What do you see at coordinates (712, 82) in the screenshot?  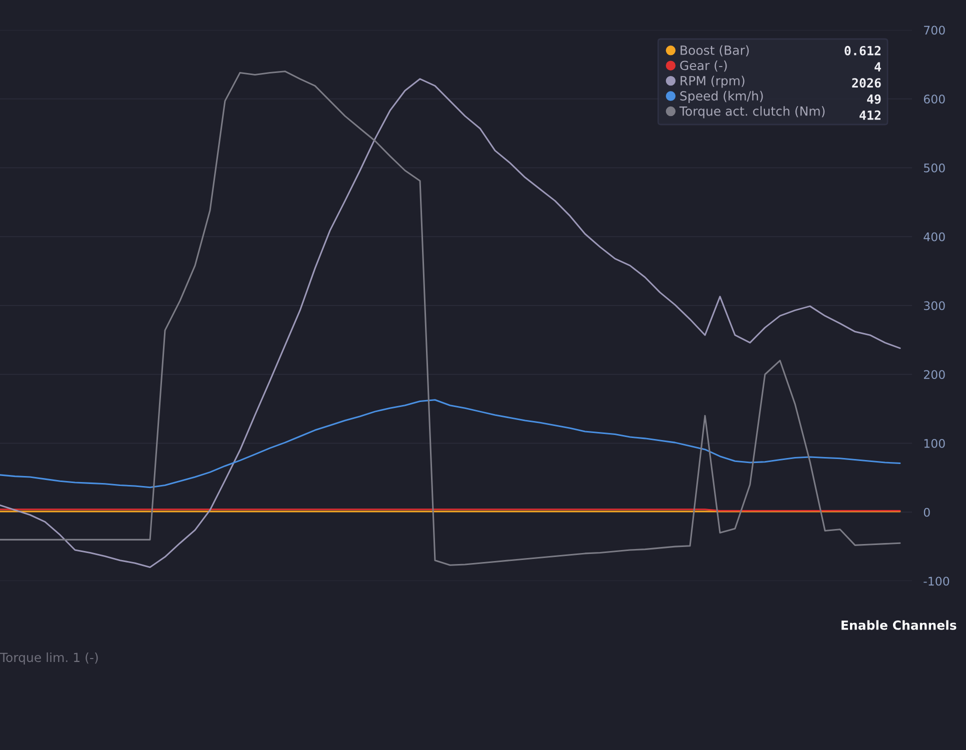 I see `legend-label: RPM (rpm)` at bounding box center [712, 82].